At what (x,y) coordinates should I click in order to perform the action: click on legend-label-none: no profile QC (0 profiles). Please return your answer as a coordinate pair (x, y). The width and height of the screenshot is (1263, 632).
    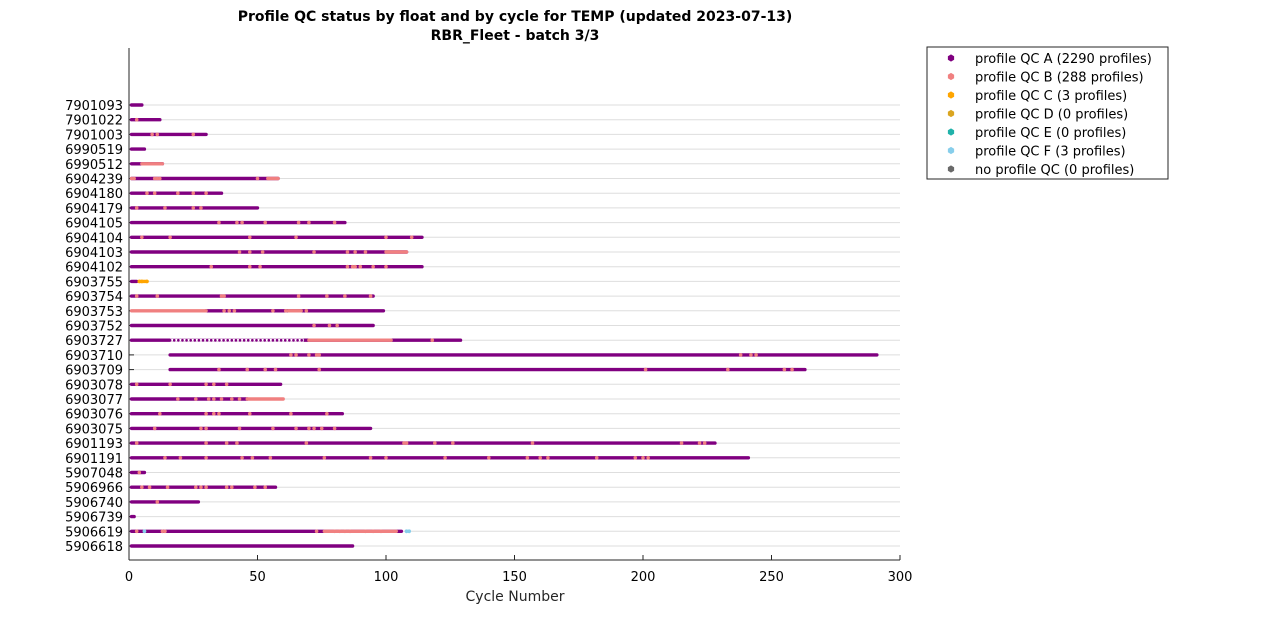
    Looking at the image, I should click on (1054, 170).